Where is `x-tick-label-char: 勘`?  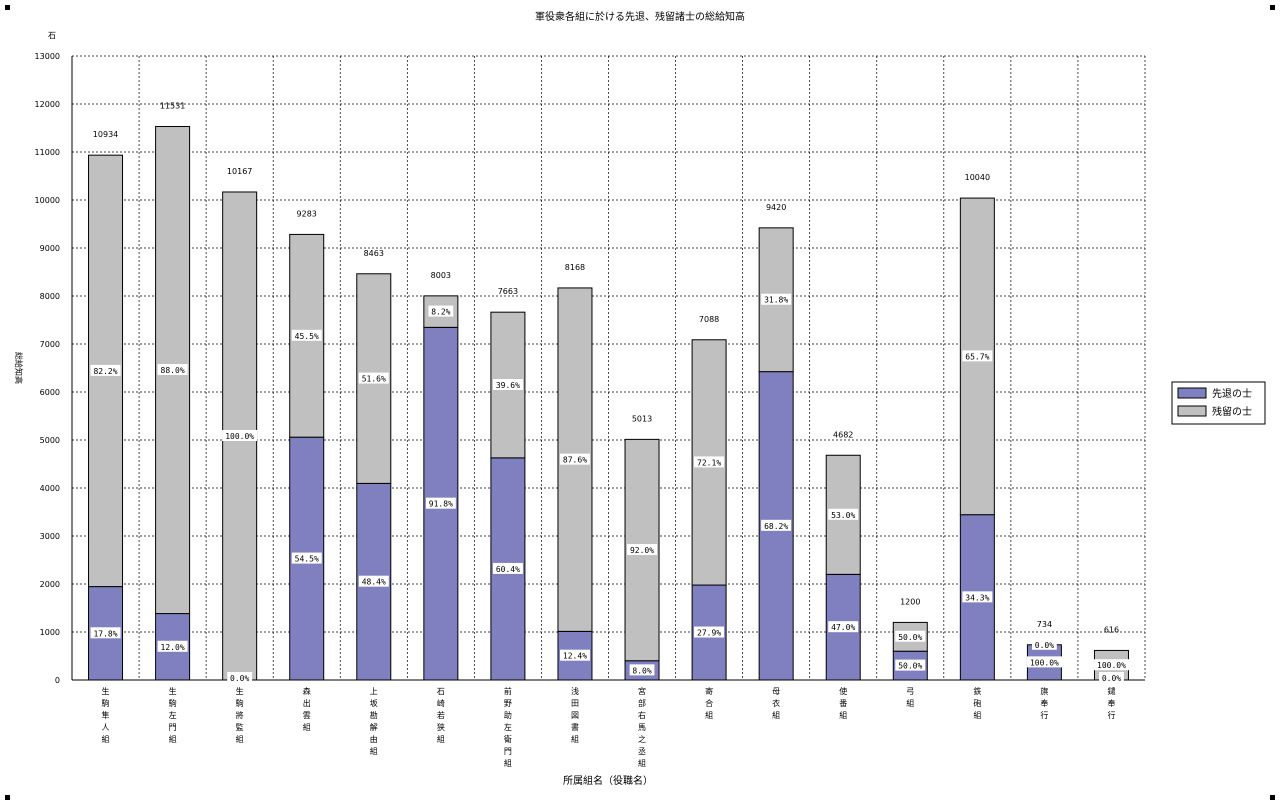 x-tick-label-char: 勘 is located at coordinates (374, 715).